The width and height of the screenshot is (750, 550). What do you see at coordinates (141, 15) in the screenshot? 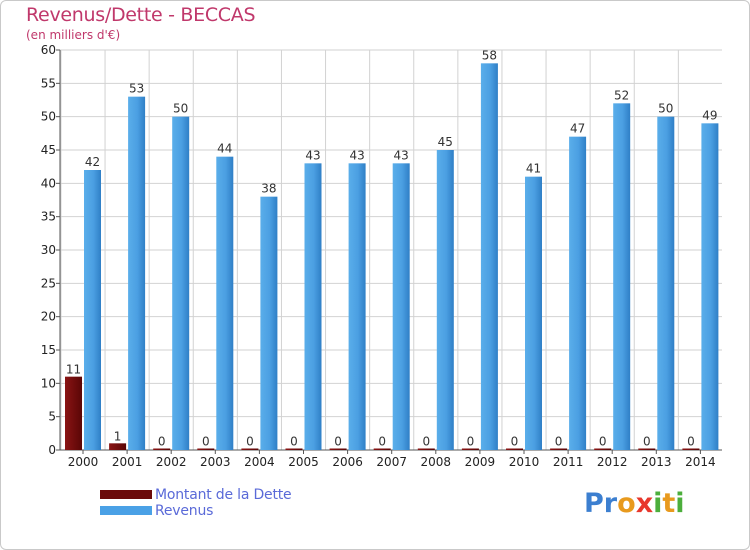
I see `chart-title: Revenus/Dette - BECCAS` at bounding box center [141, 15].